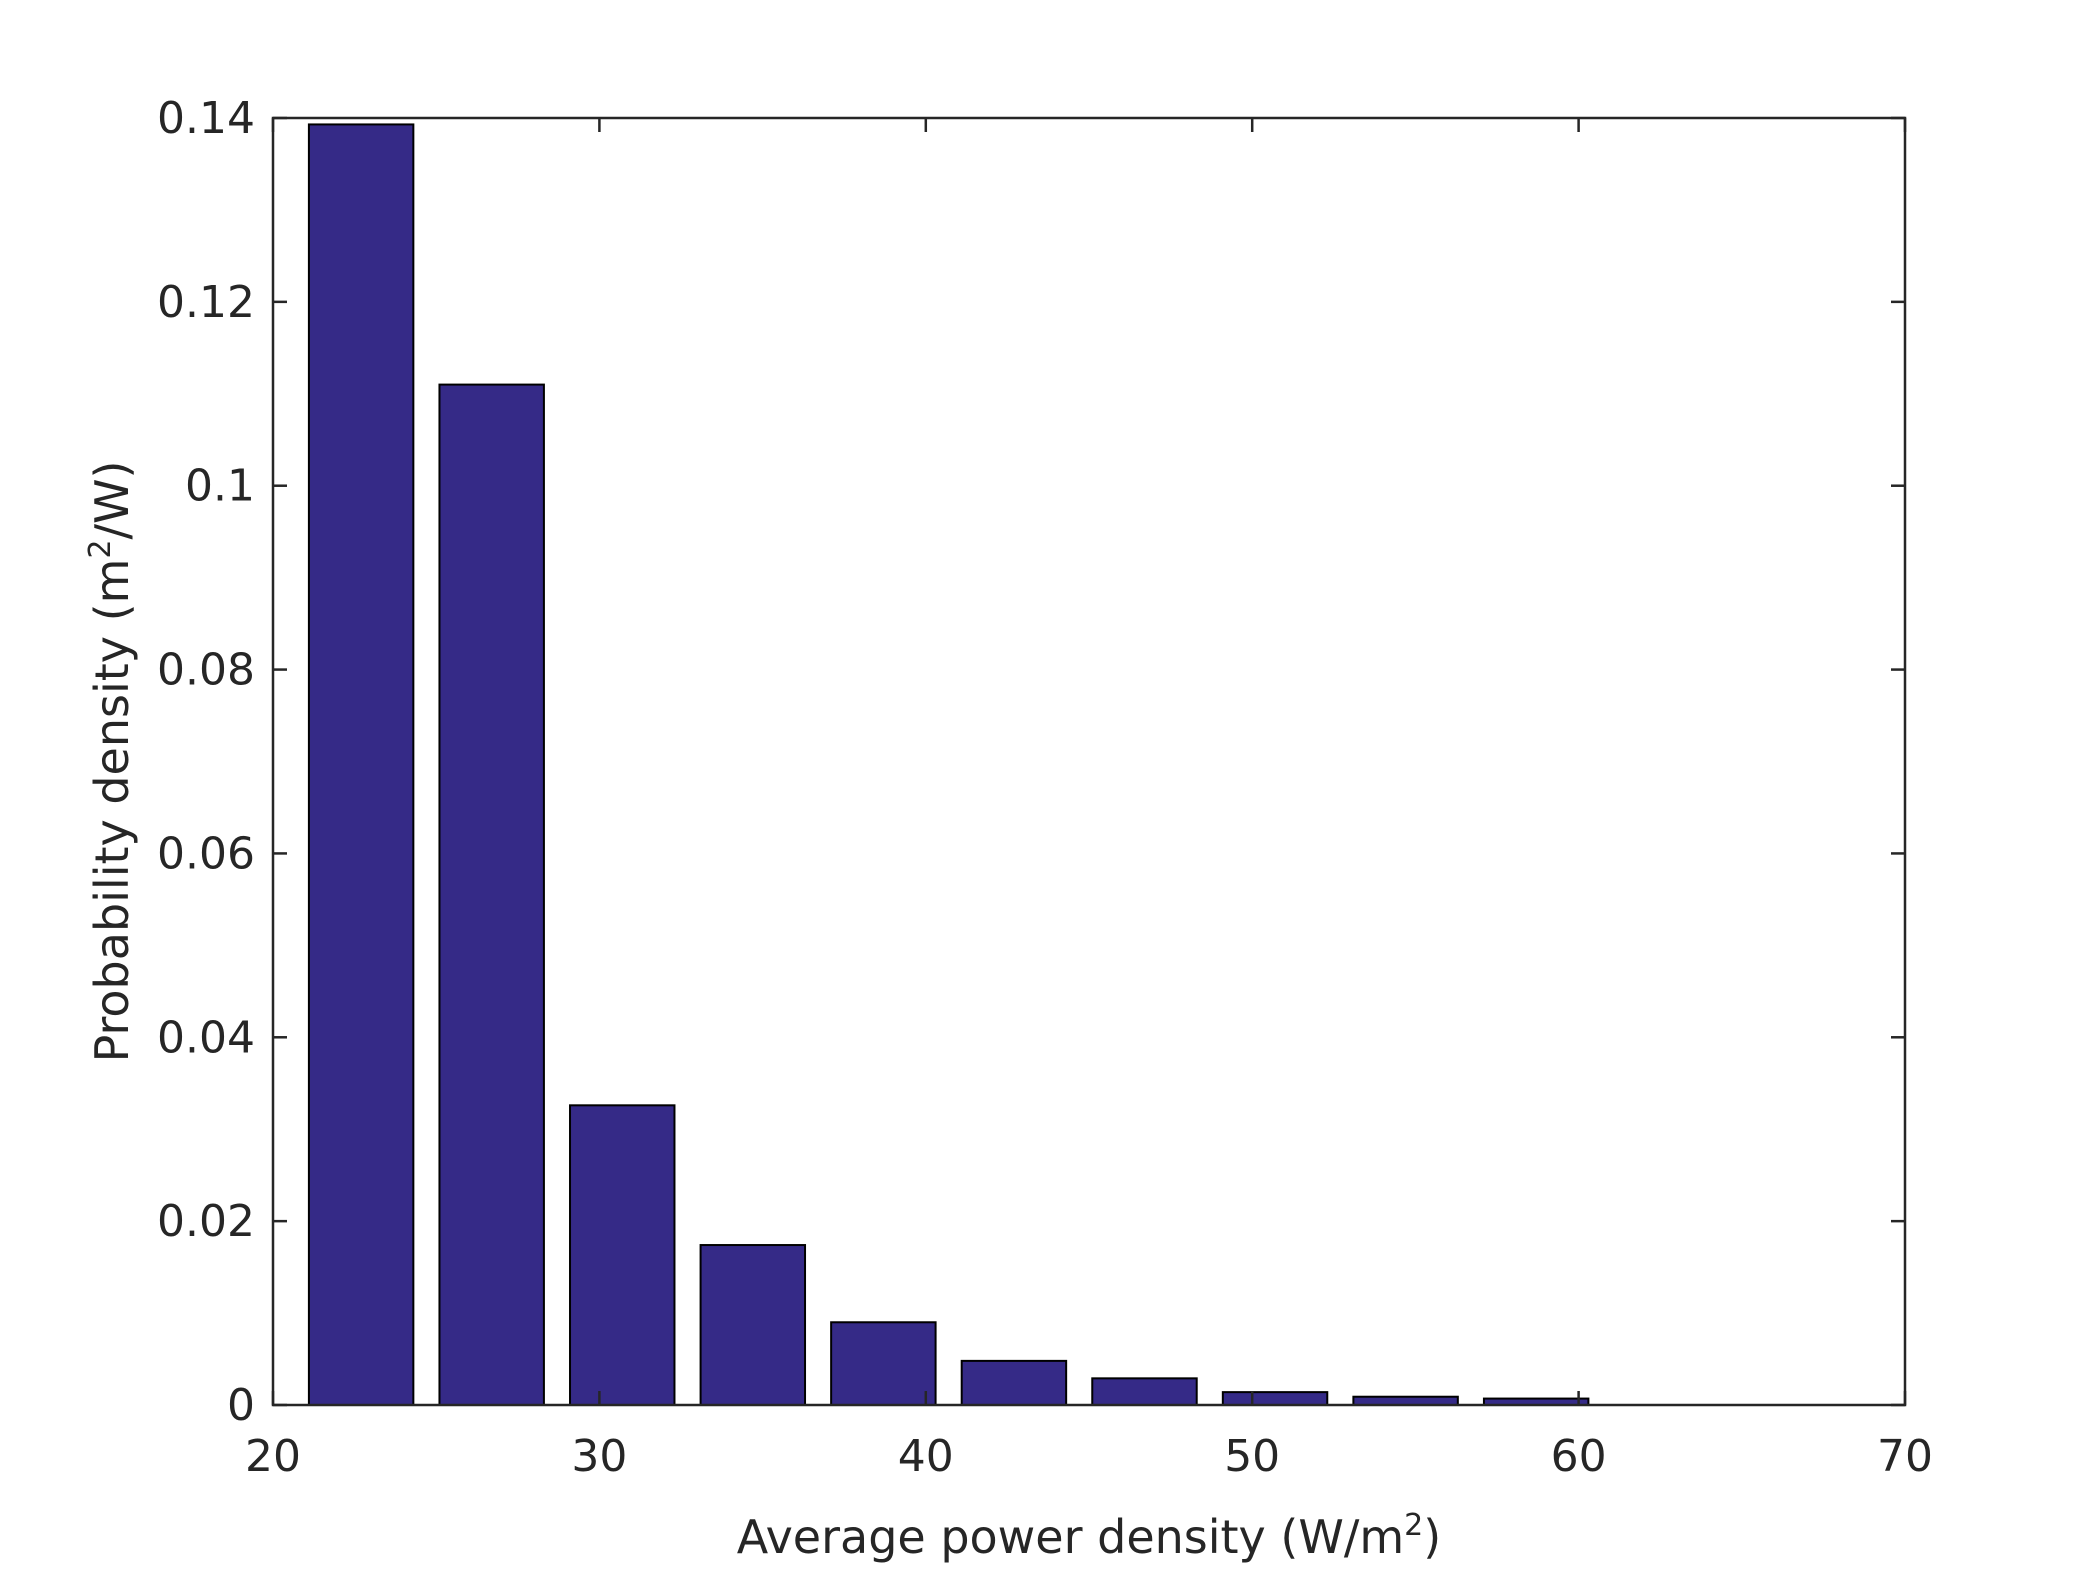  What do you see at coordinates (926, 1456) in the screenshot?
I see `x-tick-label: 40` at bounding box center [926, 1456].